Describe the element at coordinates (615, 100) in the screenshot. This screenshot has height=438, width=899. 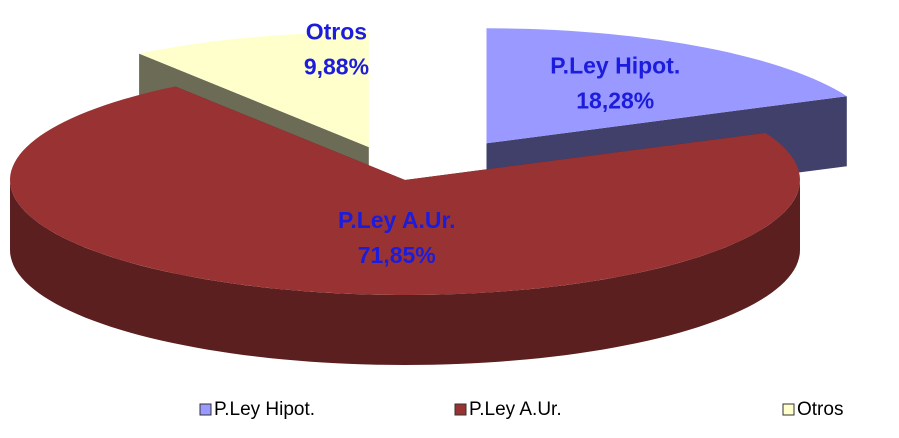
I see `slice-value: 18,28%` at that location.